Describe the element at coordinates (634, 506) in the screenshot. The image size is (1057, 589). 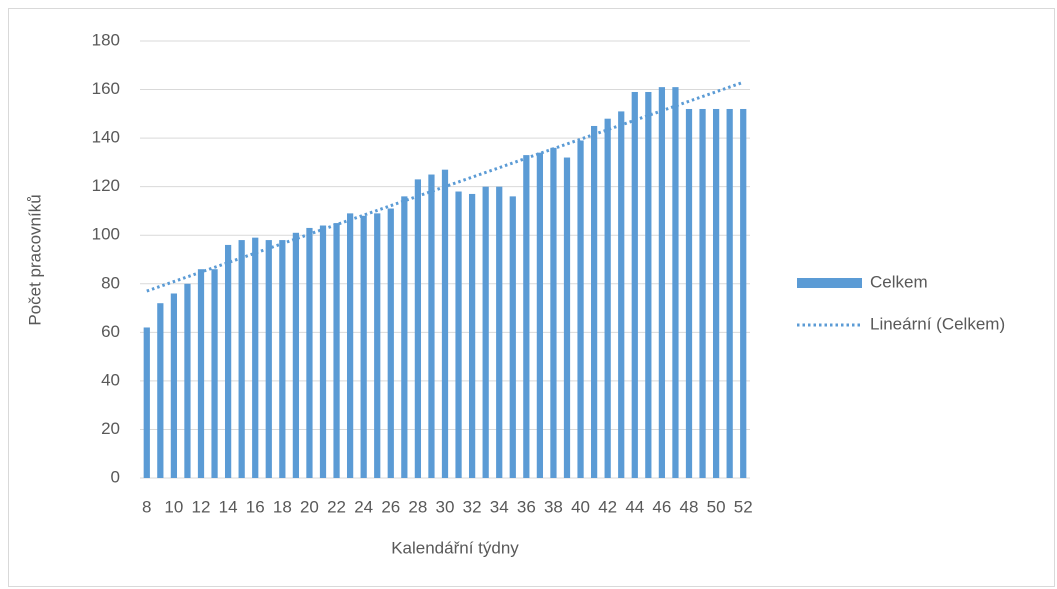
I see `x-tick-label: 44` at that location.